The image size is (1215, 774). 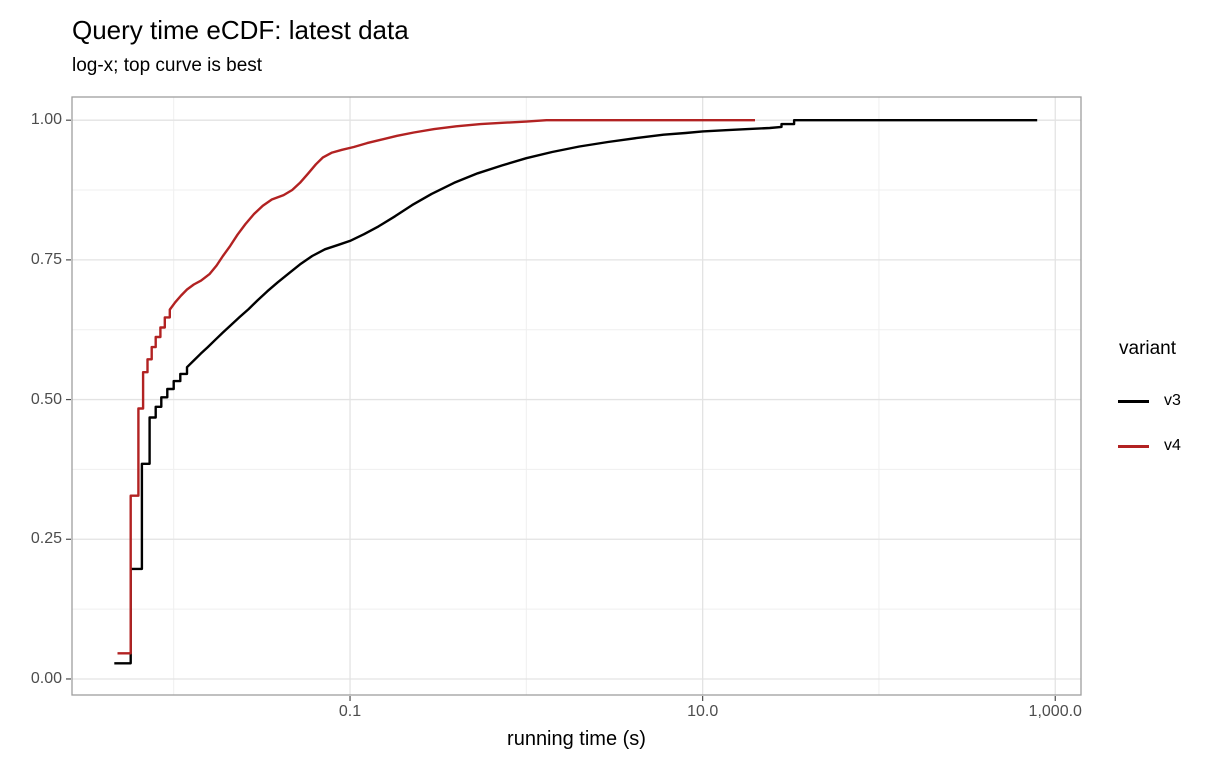 What do you see at coordinates (46, 259) in the screenshot?
I see `y-tick-label-0.75: 0.75` at bounding box center [46, 259].